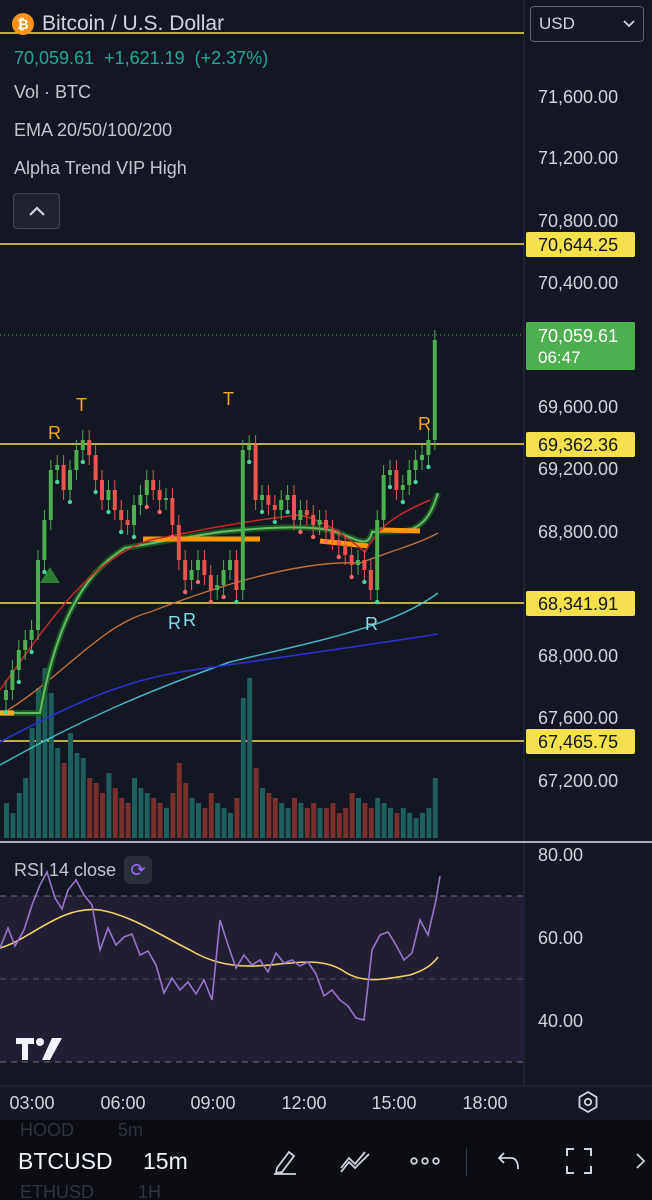 The width and height of the screenshot is (652, 1200). What do you see at coordinates (578, 604) in the screenshot?
I see `level-label: 68,341.91` at bounding box center [578, 604].